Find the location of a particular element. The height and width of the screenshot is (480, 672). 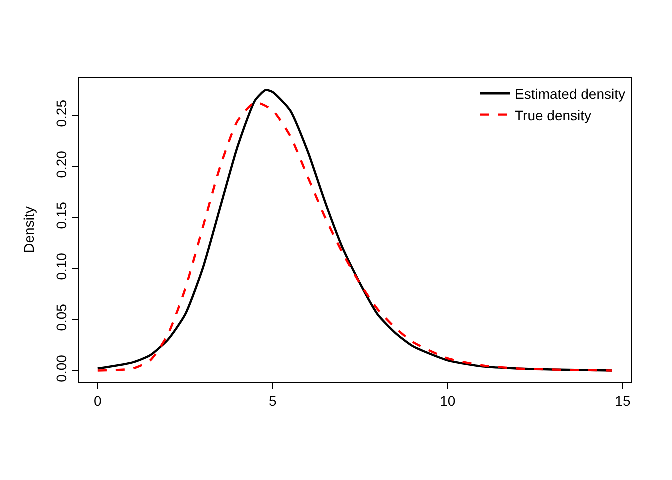

y-tick-label: 0.20 is located at coordinates (61, 164).